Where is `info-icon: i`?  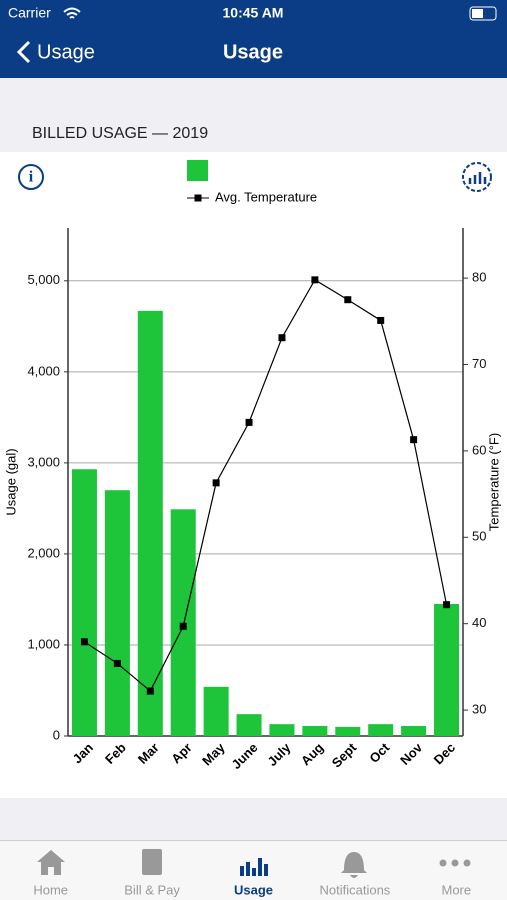 info-icon: i is located at coordinates (31, 177).